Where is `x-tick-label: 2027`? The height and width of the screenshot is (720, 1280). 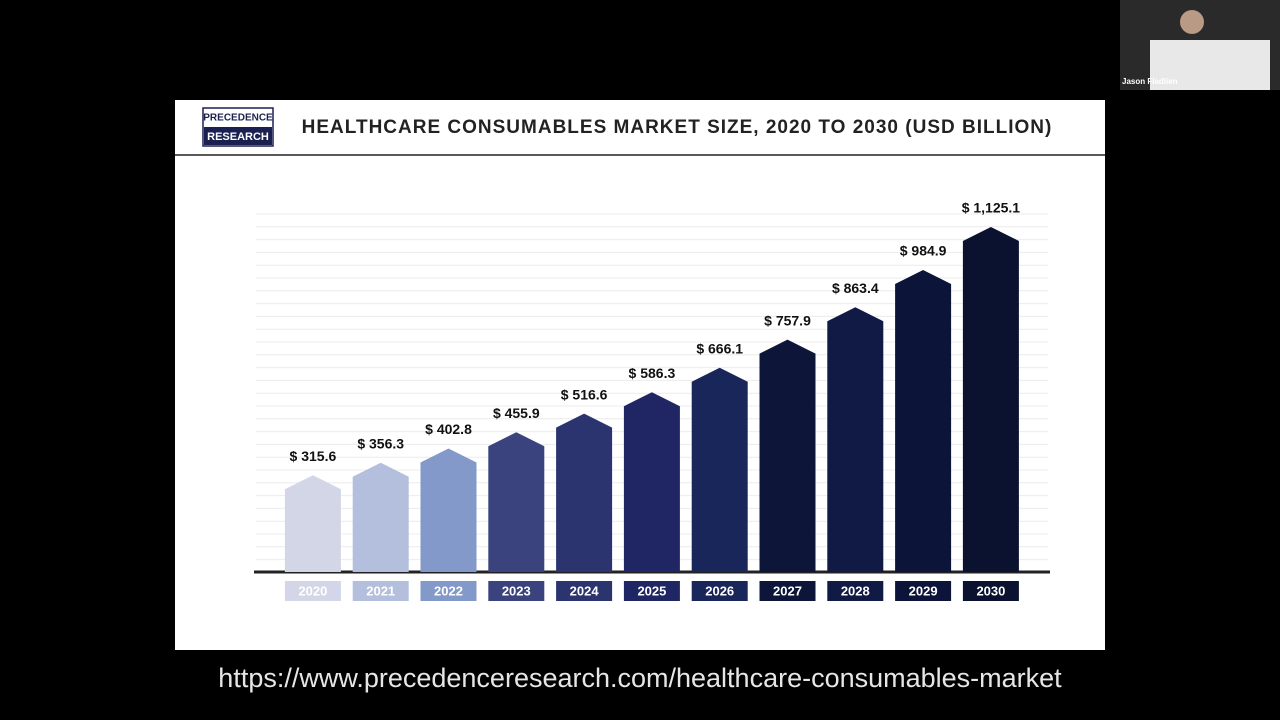 x-tick-label: 2027 is located at coordinates (787, 590).